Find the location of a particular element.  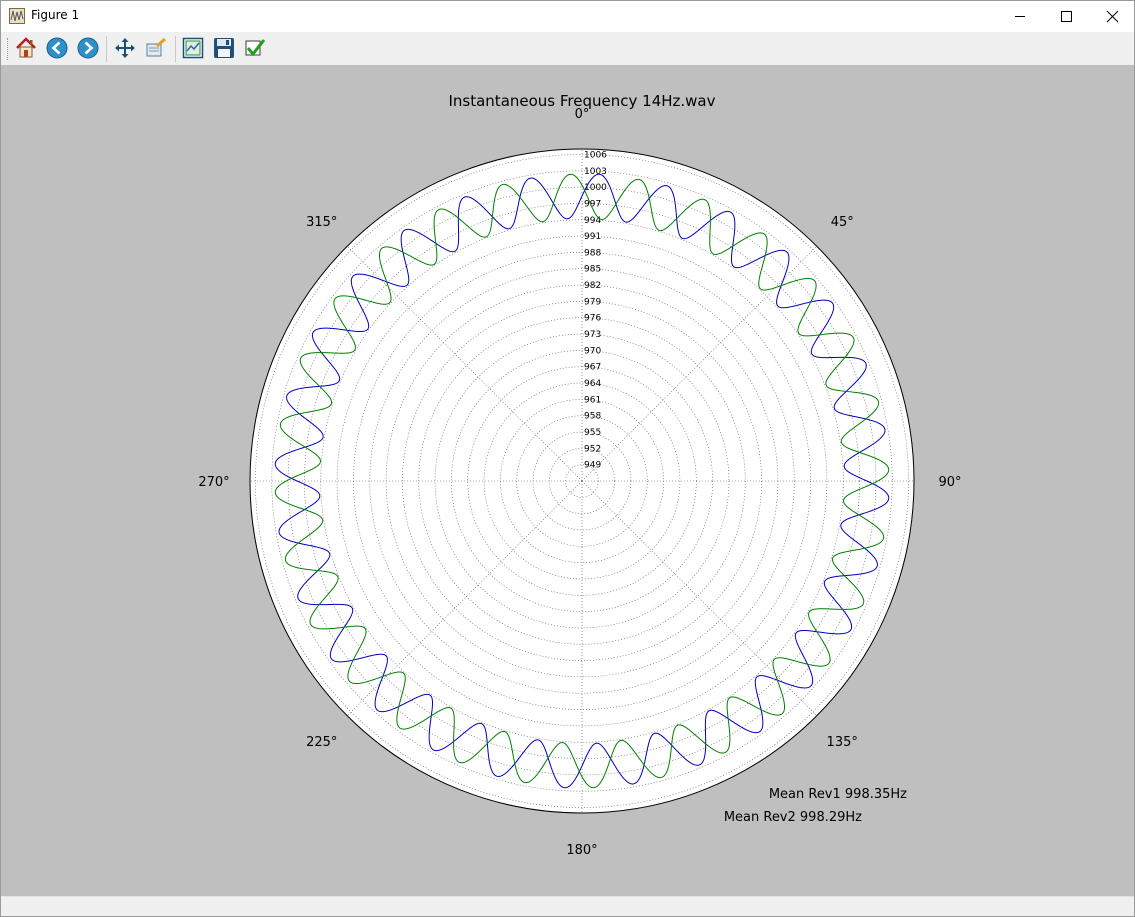

maximize-icon is located at coordinates (1066, 16).